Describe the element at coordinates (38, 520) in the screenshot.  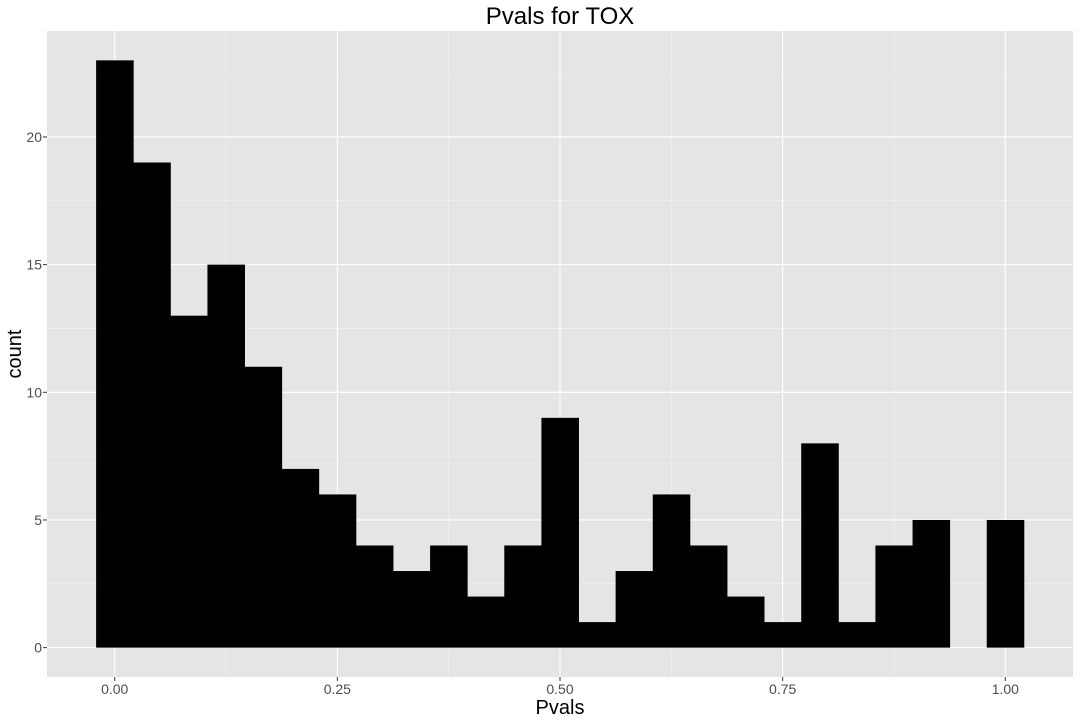
I see `y-tick-label: 5` at that location.